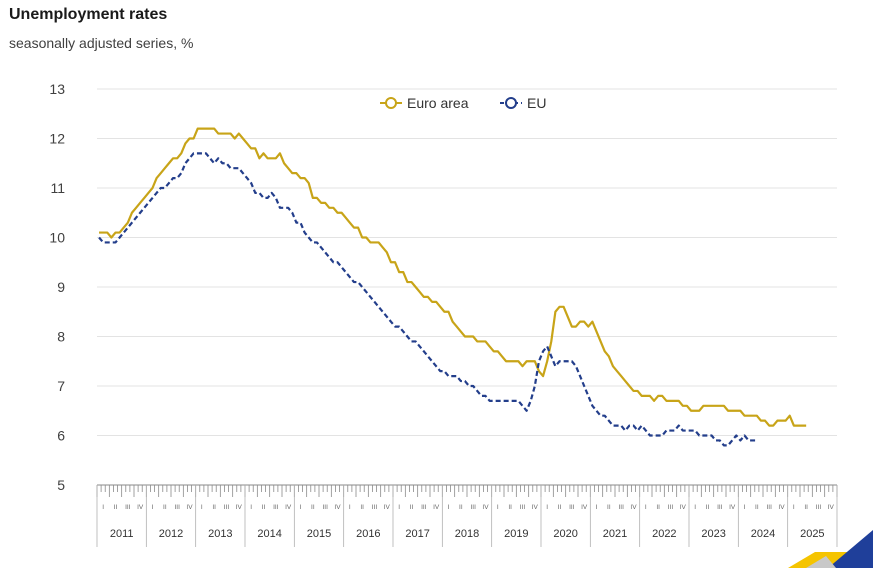 The height and width of the screenshot is (568, 873). What do you see at coordinates (516, 534) in the screenshot?
I see `x-year-label: 2019` at bounding box center [516, 534].